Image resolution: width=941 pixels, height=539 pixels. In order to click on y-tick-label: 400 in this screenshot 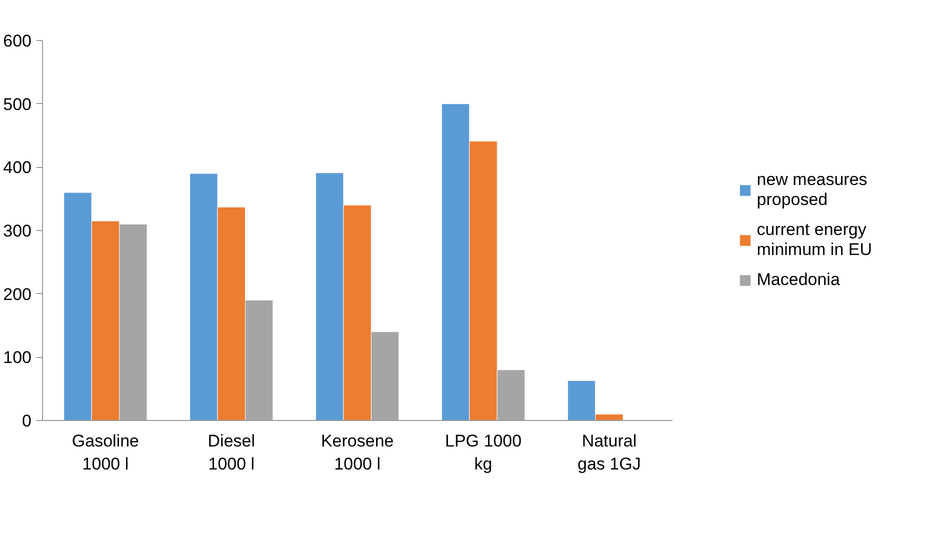, I will do `click(17, 168)`.